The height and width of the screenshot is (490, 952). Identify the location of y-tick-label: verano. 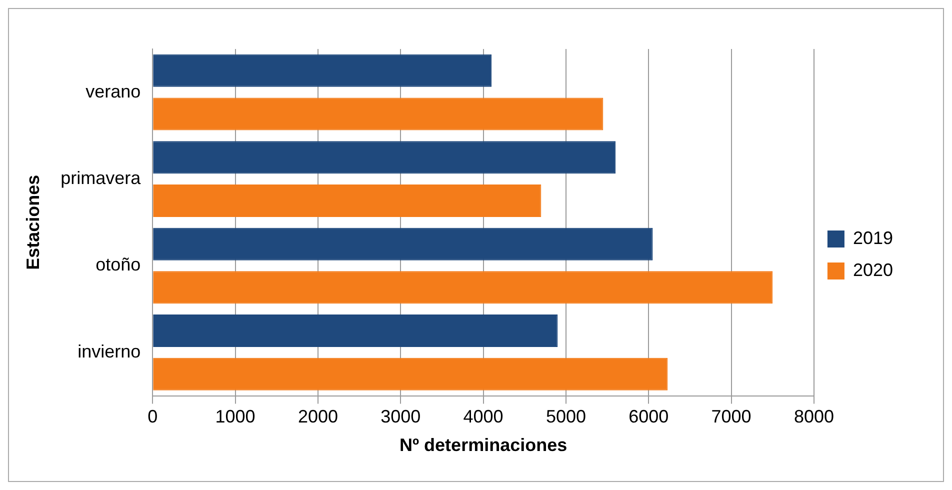
(113, 91).